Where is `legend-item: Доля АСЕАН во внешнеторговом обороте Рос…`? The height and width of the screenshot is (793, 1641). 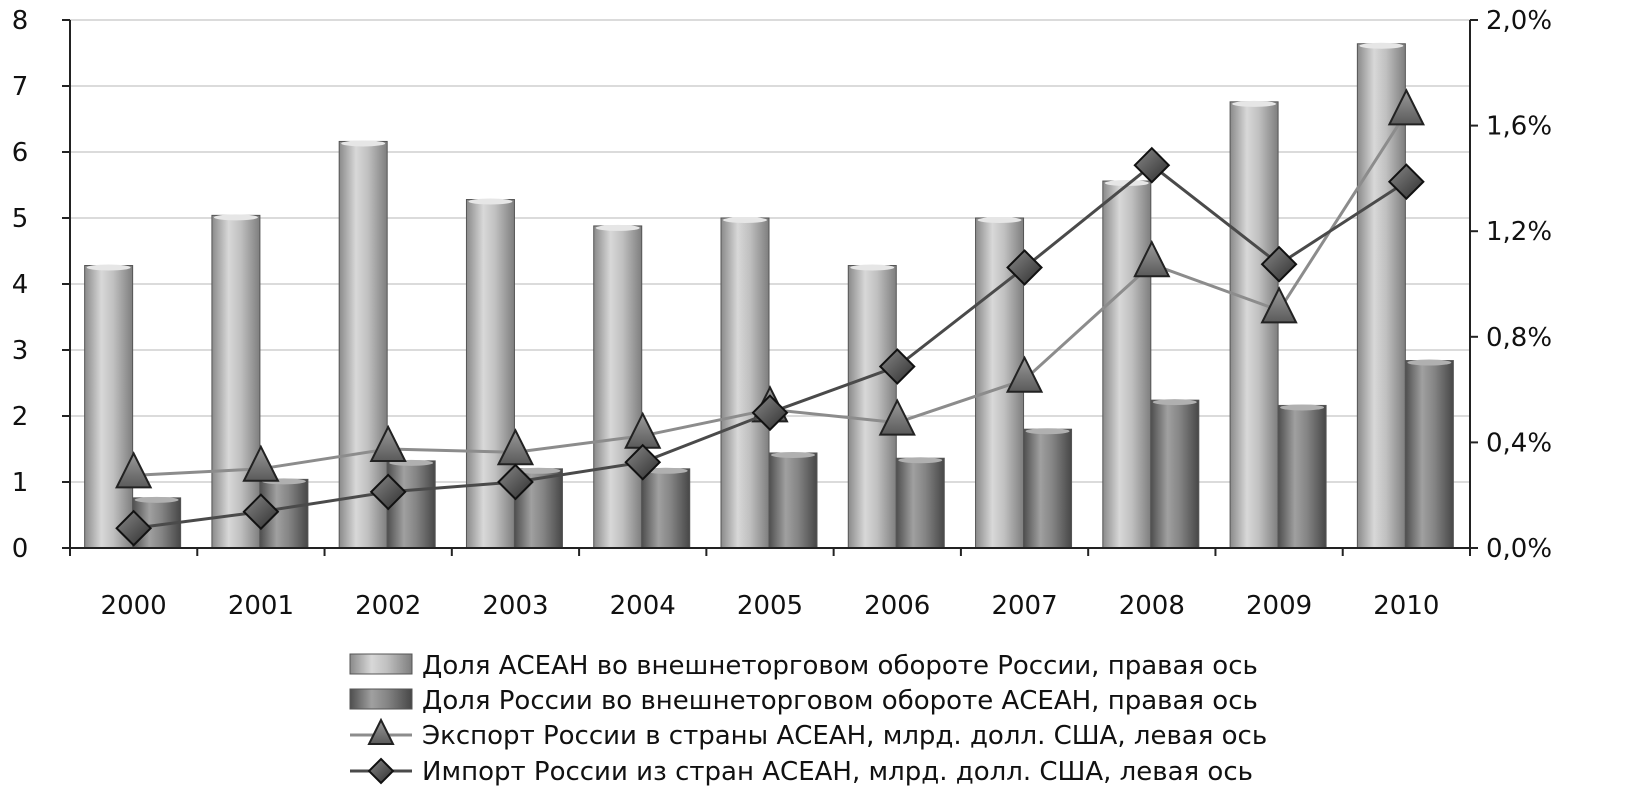 legend-item: Доля АСЕАН во внешнеторговом обороте Рос… is located at coordinates (803, 666).